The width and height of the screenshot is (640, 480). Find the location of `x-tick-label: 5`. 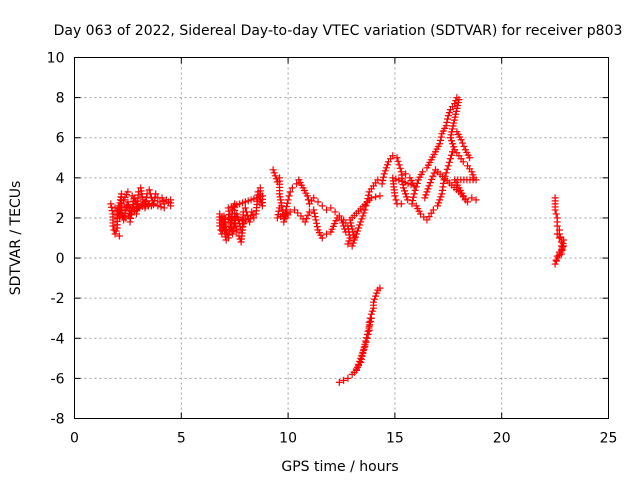

x-tick-label: 5 is located at coordinates (181, 439).